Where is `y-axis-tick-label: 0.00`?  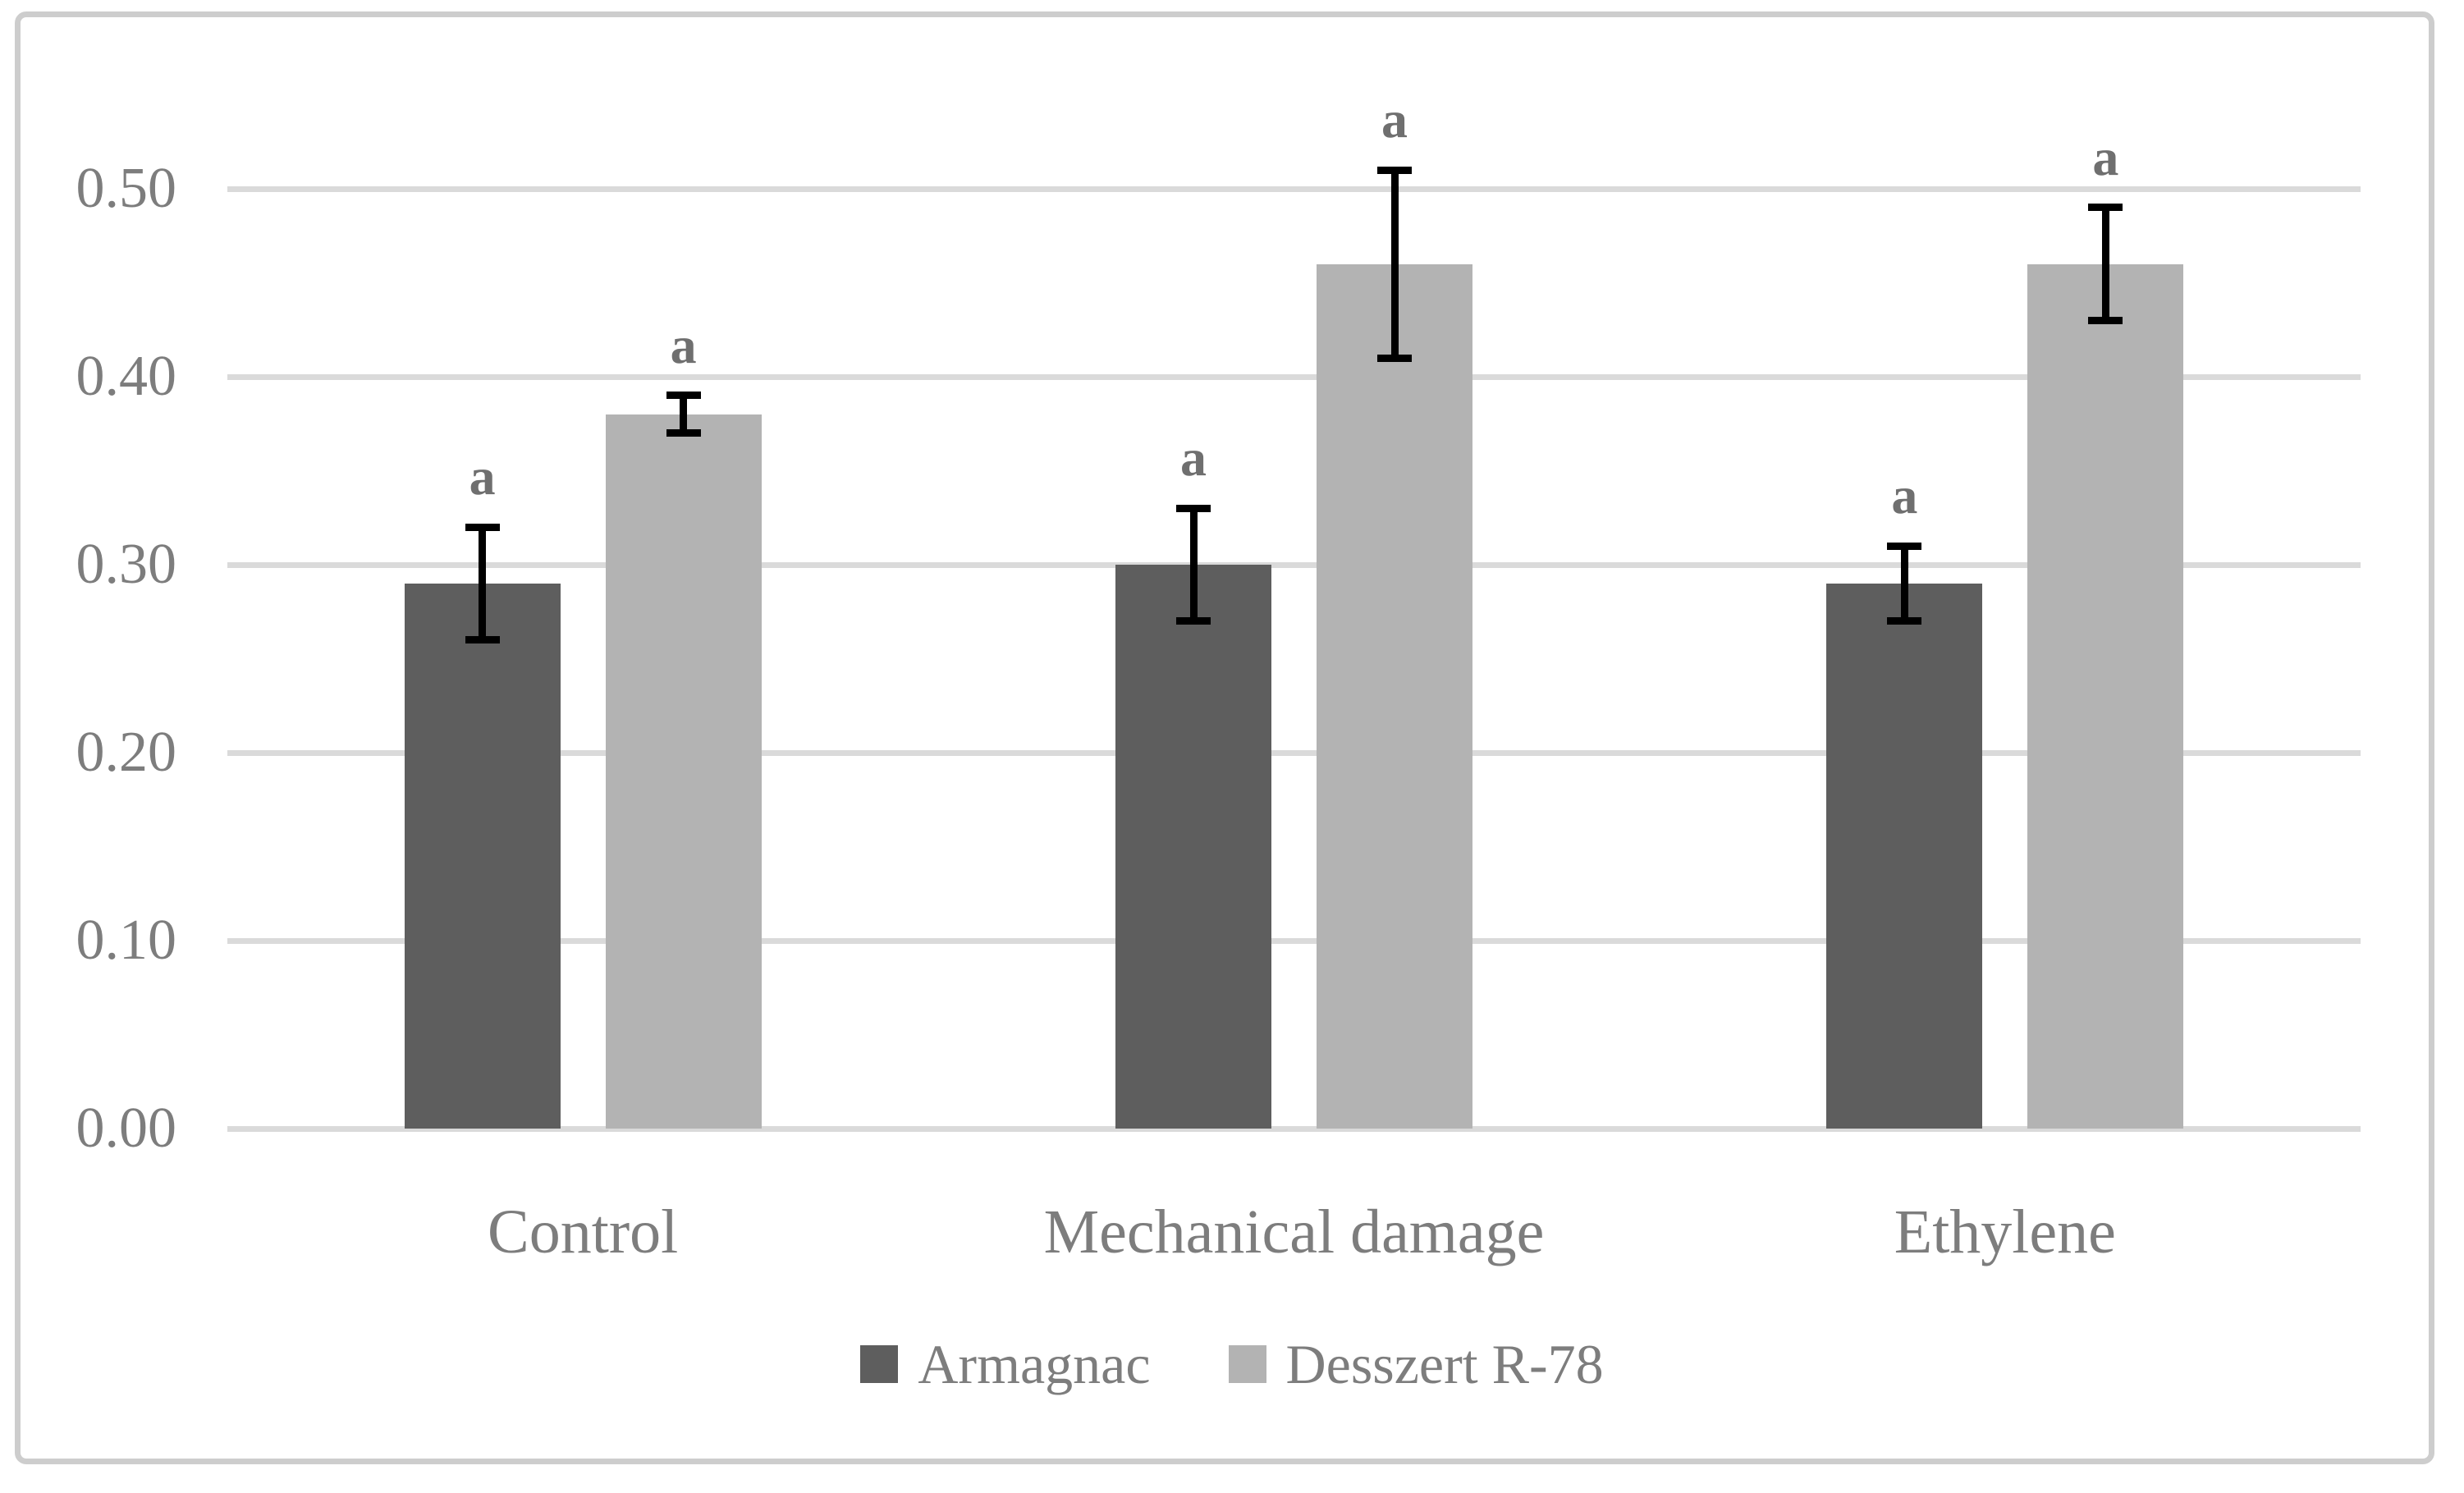 y-axis-tick-label: 0.00 is located at coordinates (127, 1128).